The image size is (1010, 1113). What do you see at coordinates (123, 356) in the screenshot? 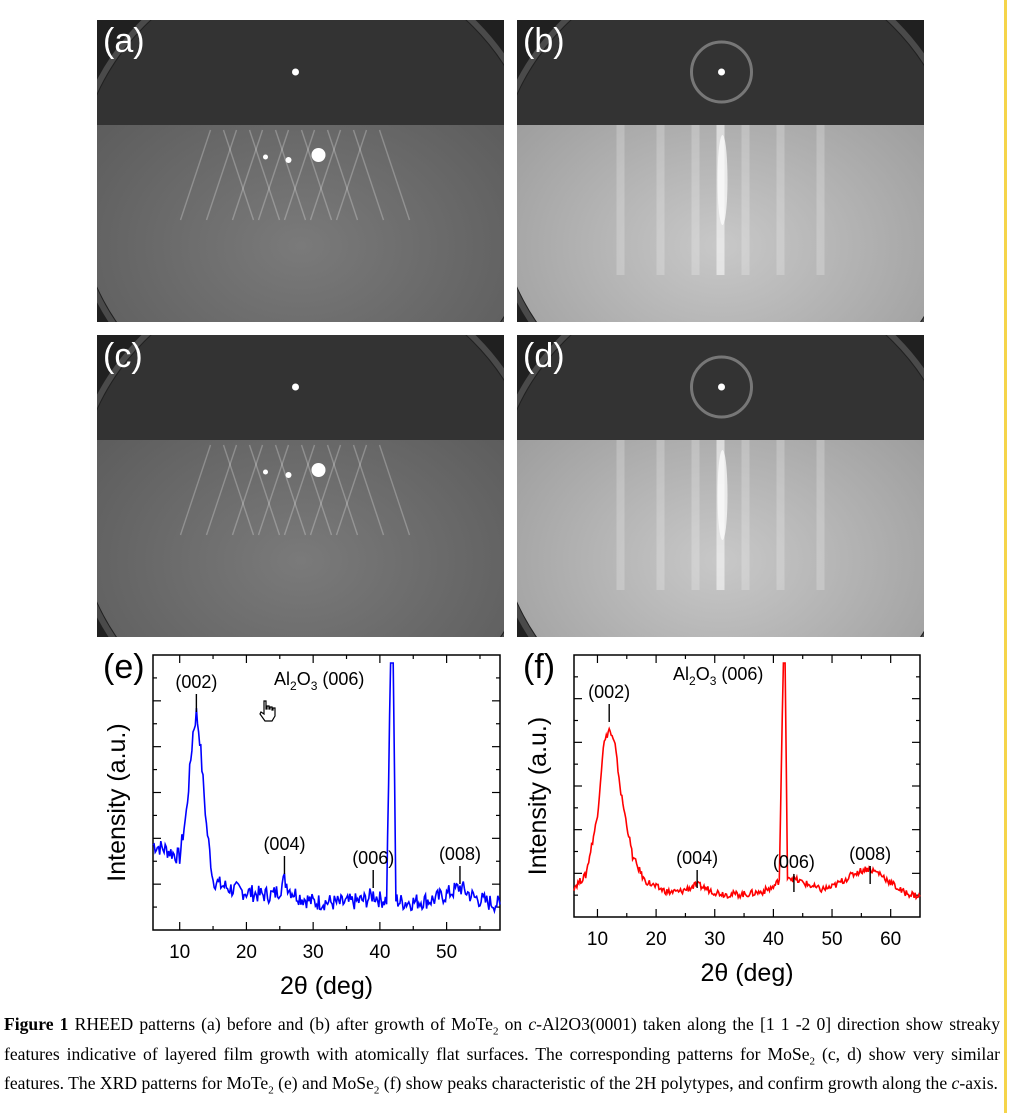
I see `panel-label-c: (c)` at bounding box center [123, 356].